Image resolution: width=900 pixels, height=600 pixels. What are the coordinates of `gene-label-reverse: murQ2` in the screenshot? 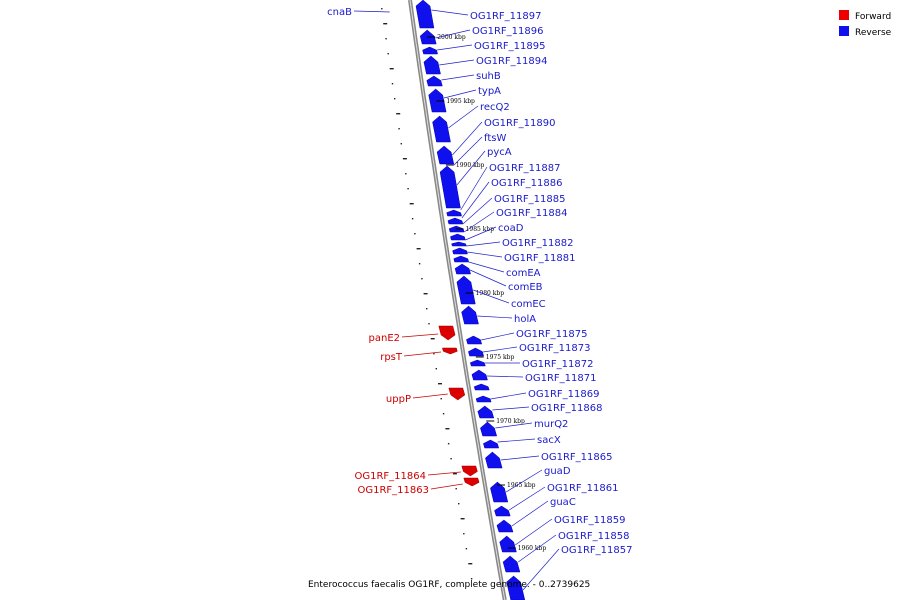 It's located at (551, 424).